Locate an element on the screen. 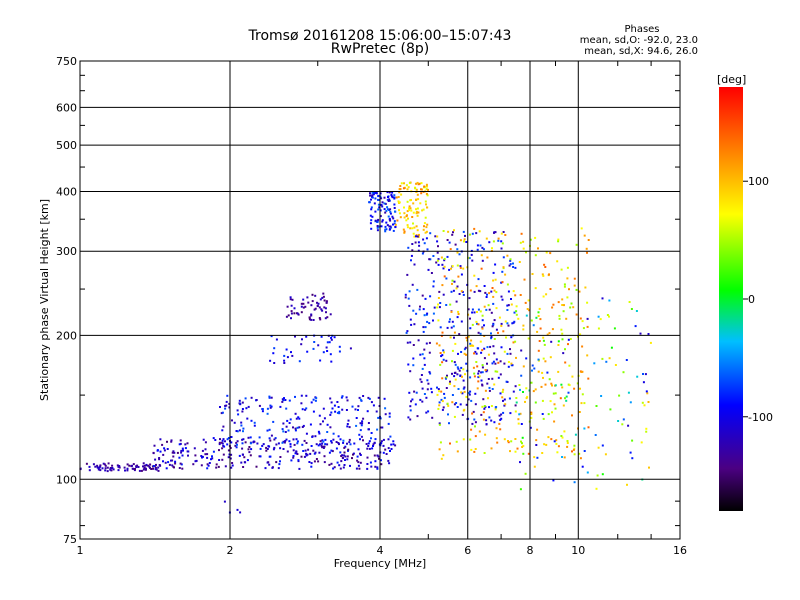  y-tick-label: 500 is located at coordinates (66, 145).